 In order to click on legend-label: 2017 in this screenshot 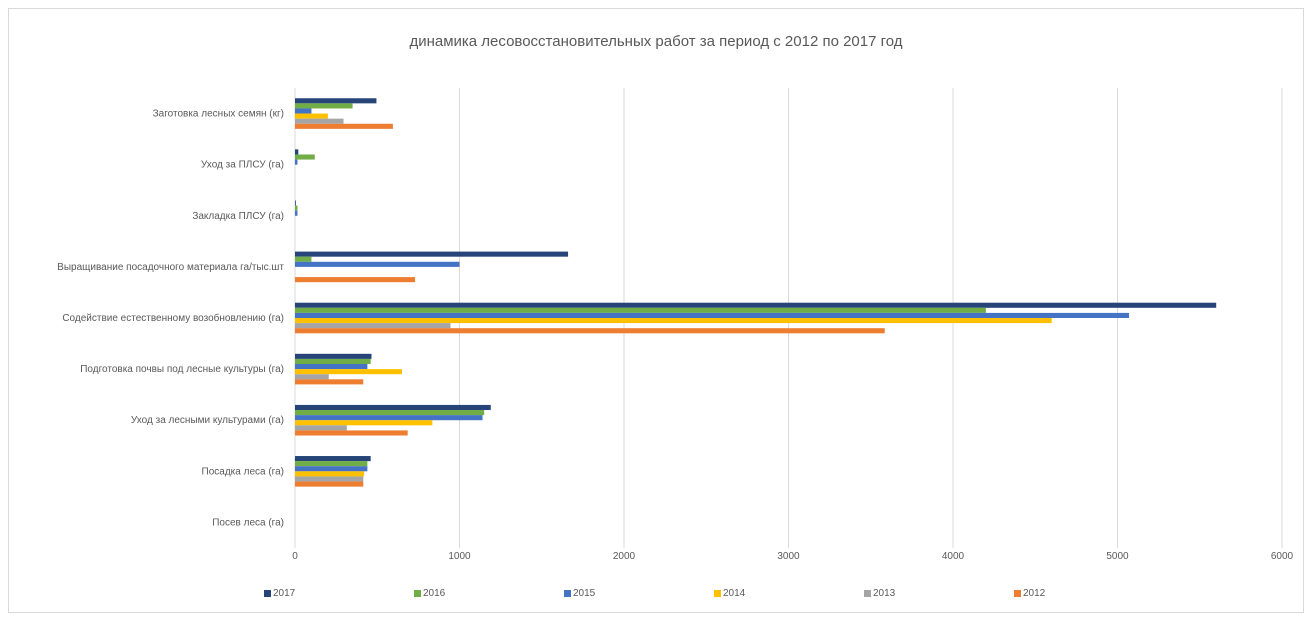, I will do `click(284, 593)`.